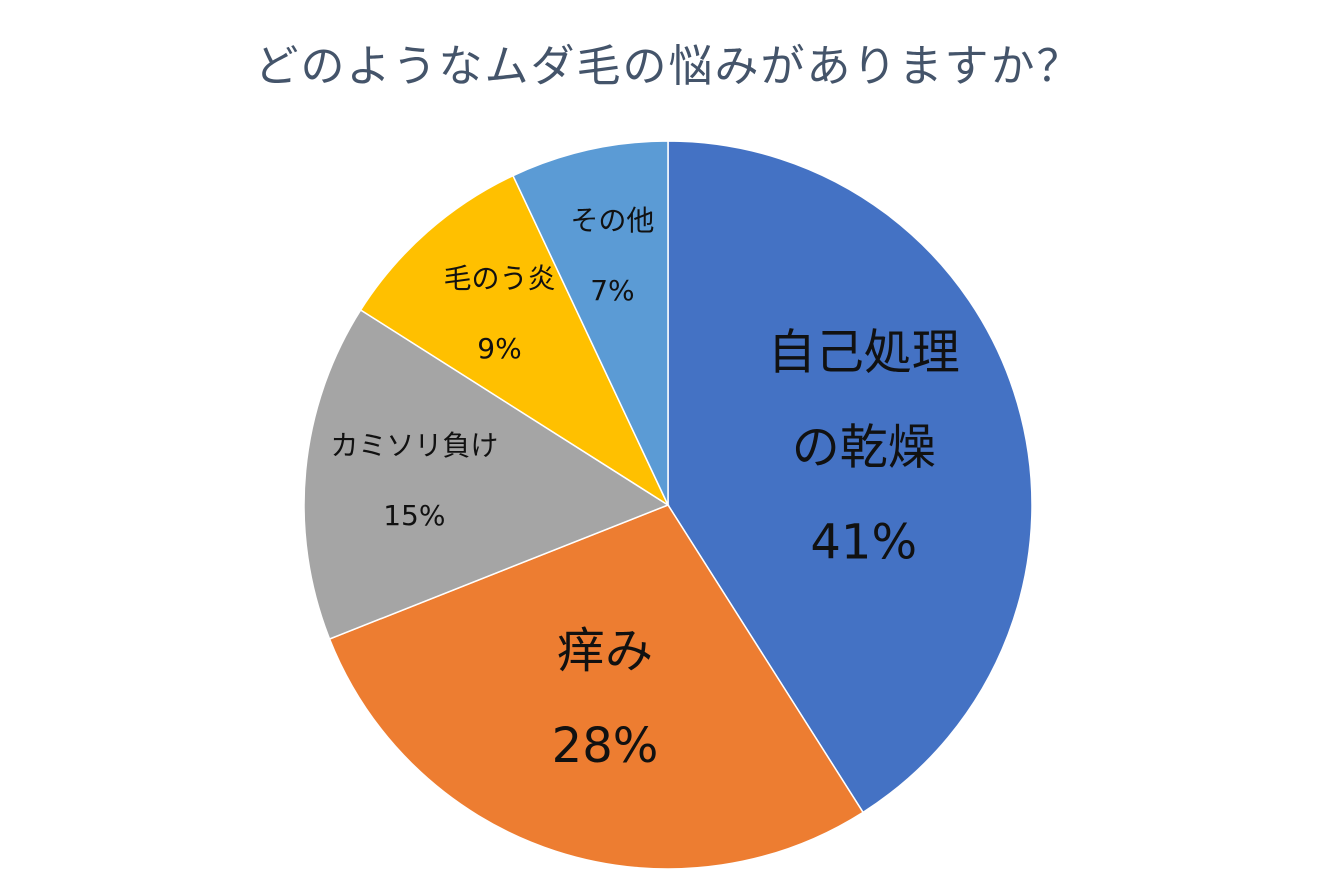  Describe the element at coordinates (605, 745) in the screenshot. I see `value-label: 28%` at that location.